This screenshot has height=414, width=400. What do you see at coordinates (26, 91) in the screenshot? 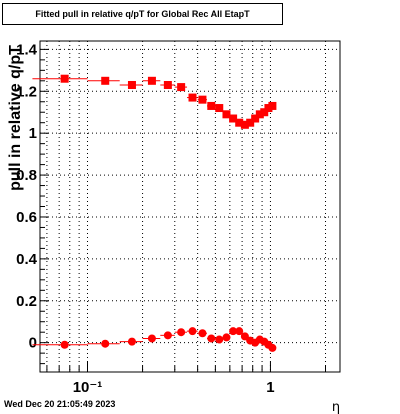
I see `y-tick-label: 1.2` at bounding box center [26, 91].